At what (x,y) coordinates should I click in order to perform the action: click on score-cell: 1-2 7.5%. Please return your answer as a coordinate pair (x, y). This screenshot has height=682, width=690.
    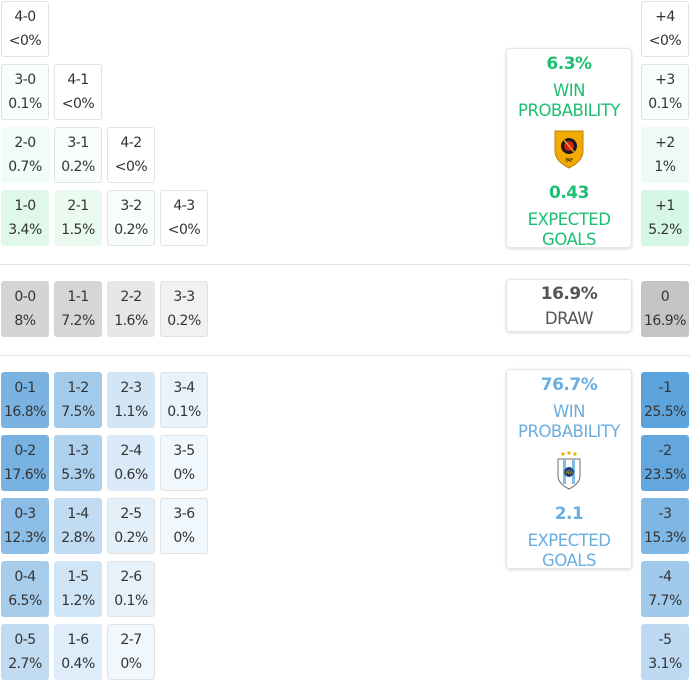
    Looking at the image, I should click on (78, 400).